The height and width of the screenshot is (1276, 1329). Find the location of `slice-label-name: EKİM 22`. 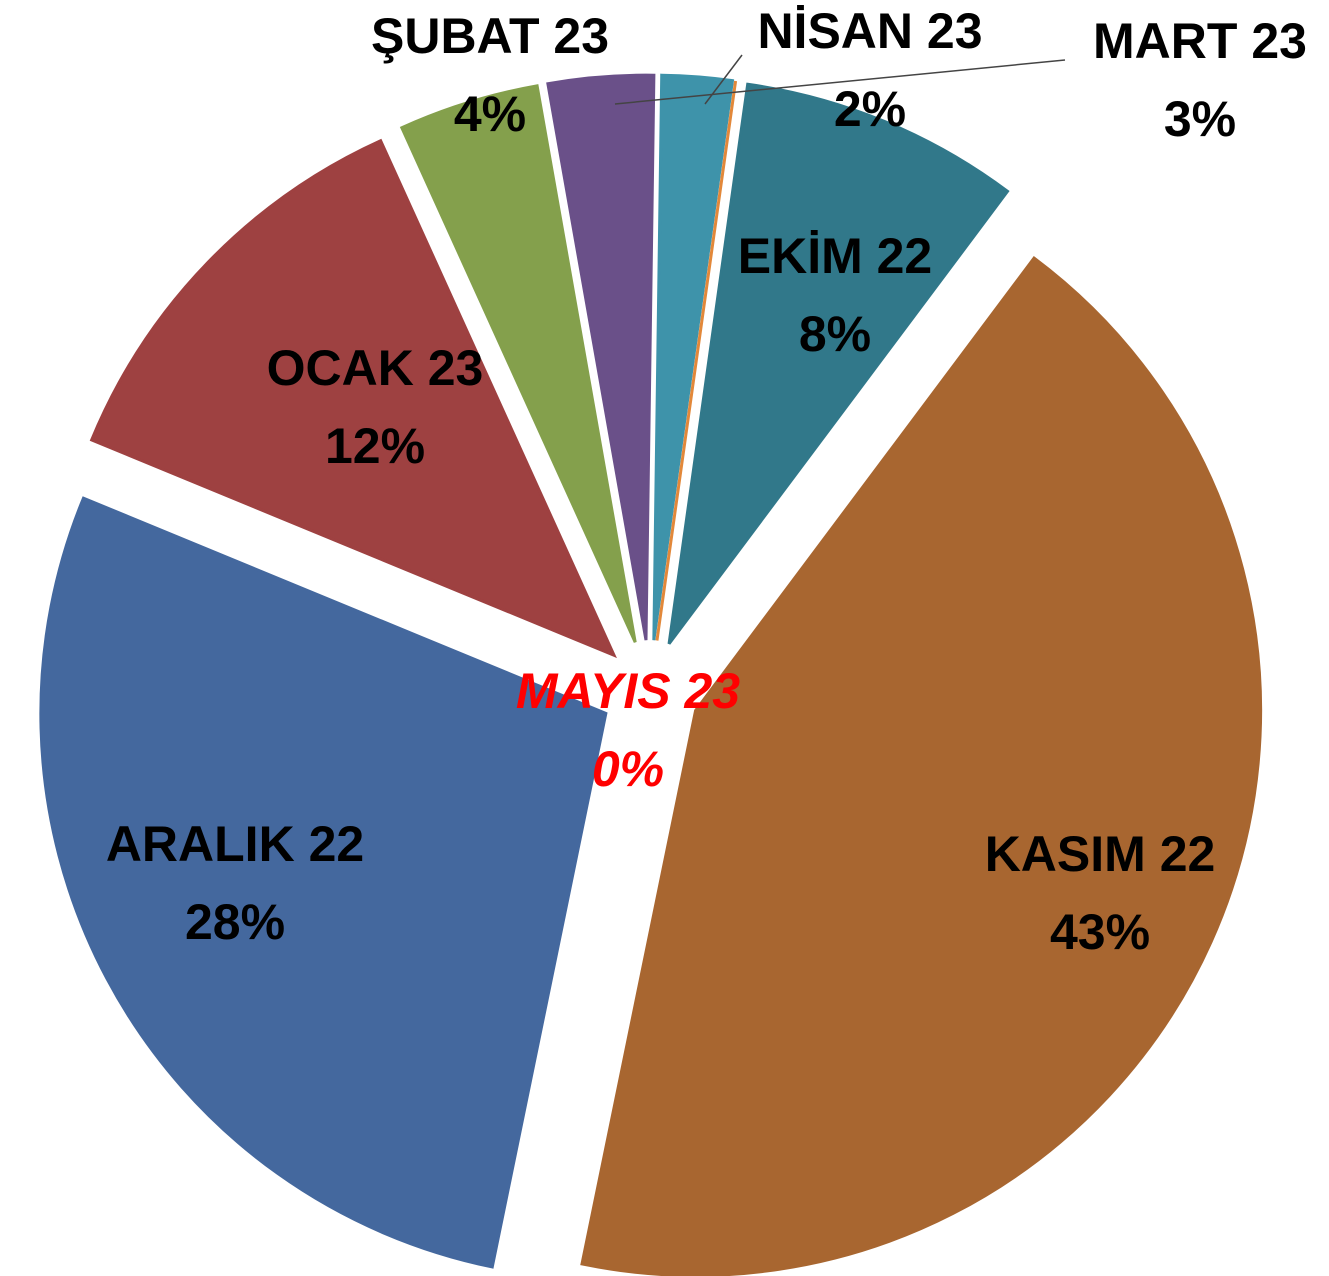

slice-label-name: EKİM 22 is located at coordinates (835, 256).